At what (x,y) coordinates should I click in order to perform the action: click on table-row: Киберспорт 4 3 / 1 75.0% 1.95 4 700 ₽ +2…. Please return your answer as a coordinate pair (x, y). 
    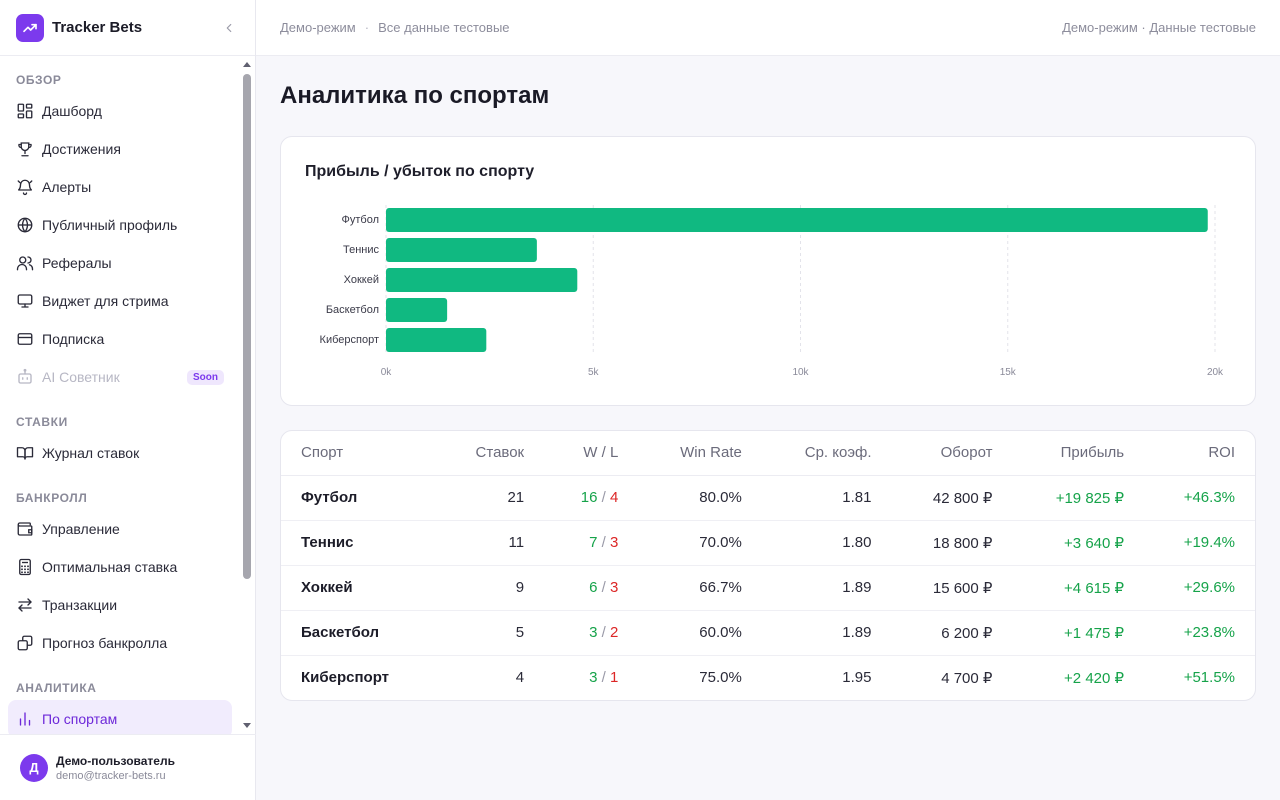
    Looking at the image, I should click on (768, 677).